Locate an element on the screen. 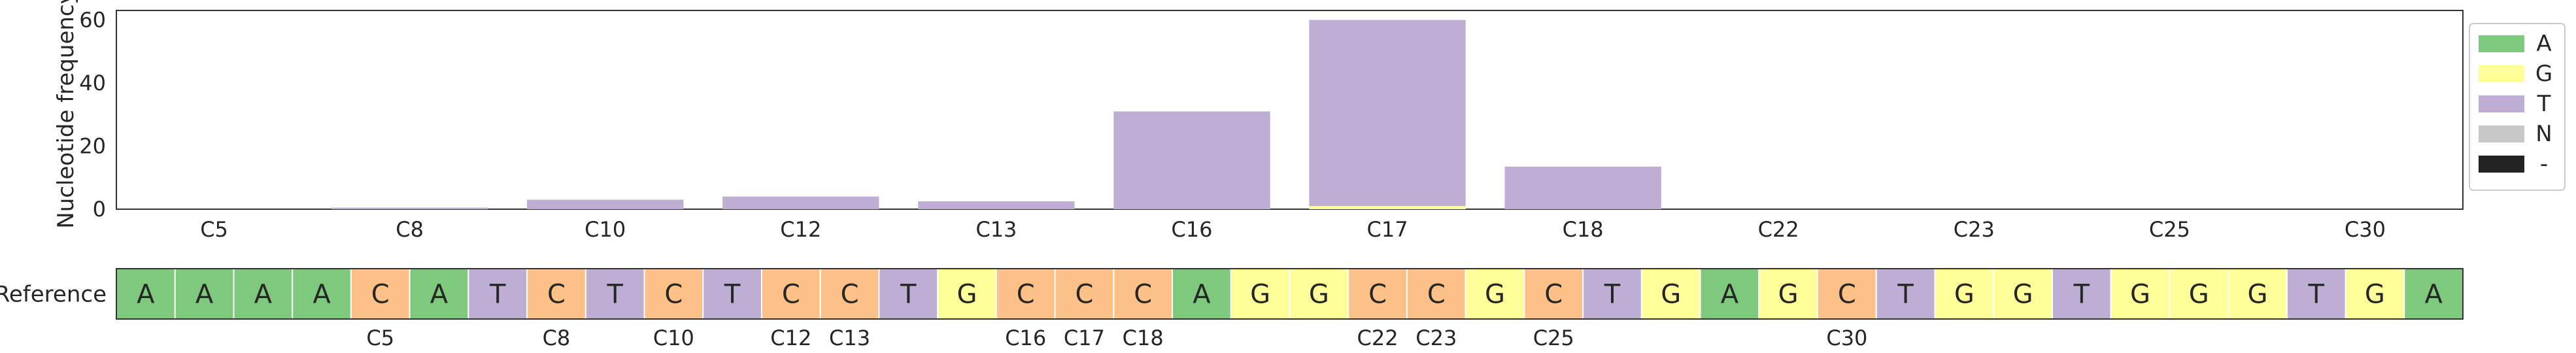  reference-row-label: Reference is located at coordinates (53, 295).